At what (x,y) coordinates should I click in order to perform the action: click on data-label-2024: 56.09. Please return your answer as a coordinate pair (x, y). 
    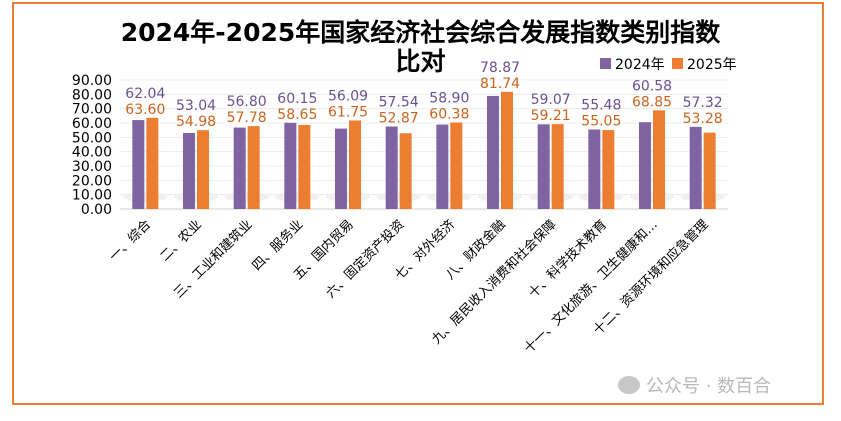
    Looking at the image, I should click on (348, 96).